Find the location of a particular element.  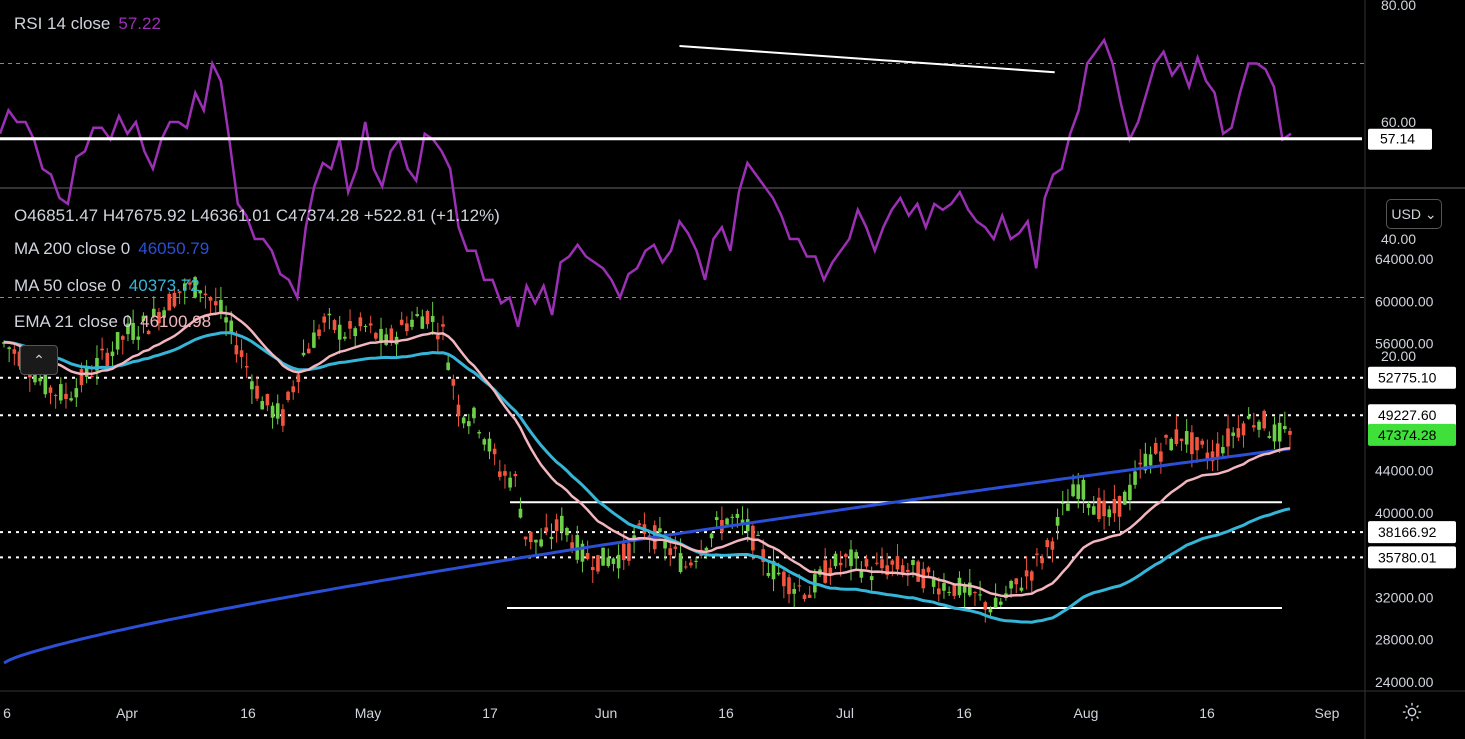

time-axis-tick: 17 is located at coordinates (490, 713).